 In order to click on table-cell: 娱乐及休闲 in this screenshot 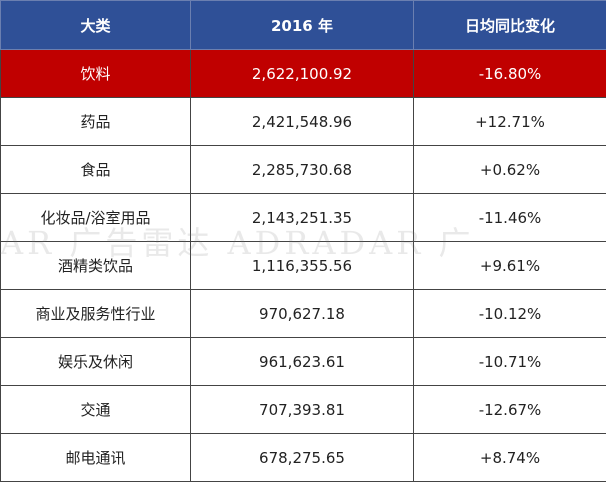, I will do `click(95, 361)`.